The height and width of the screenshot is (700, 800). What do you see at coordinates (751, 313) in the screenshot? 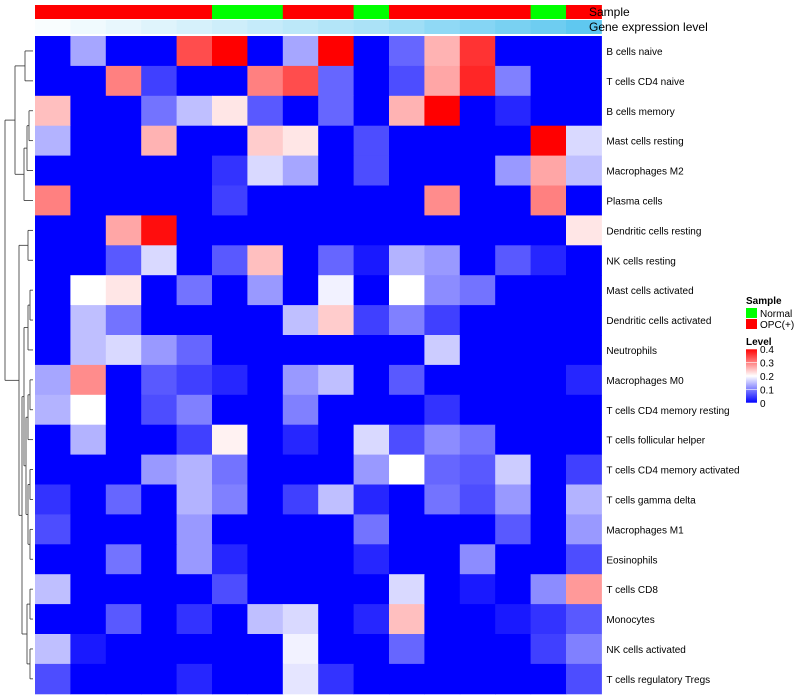
I see `legend-normal-swatch` at bounding box center [751, 313].